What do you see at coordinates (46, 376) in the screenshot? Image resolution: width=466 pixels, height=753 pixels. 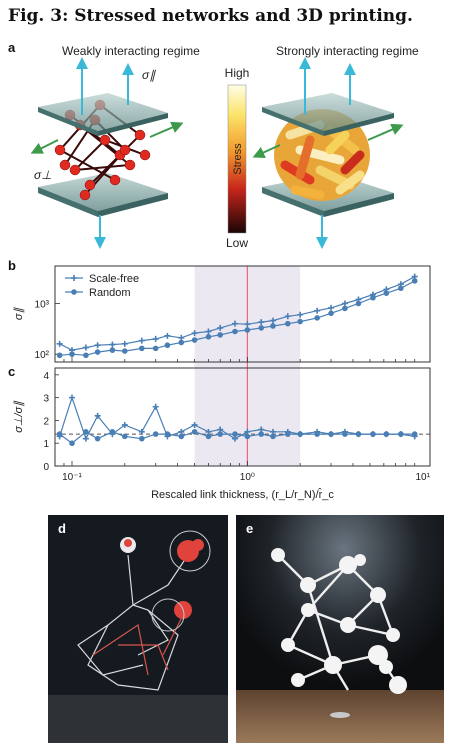 I see `y-tick-label: 4` at bounding box center [46, 376].